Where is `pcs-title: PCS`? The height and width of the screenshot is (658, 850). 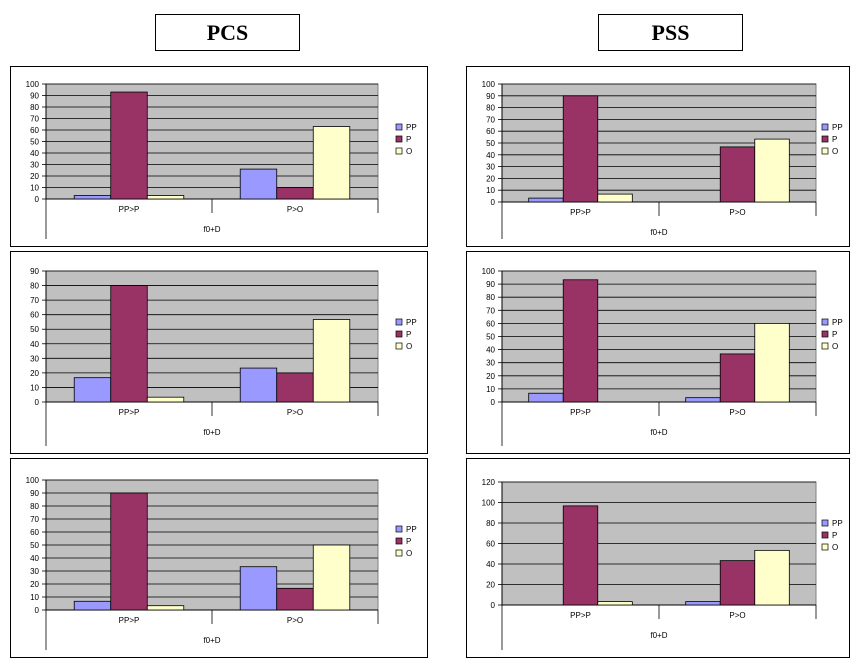 pcs-title: PCS is located at coordinates (227, 32).